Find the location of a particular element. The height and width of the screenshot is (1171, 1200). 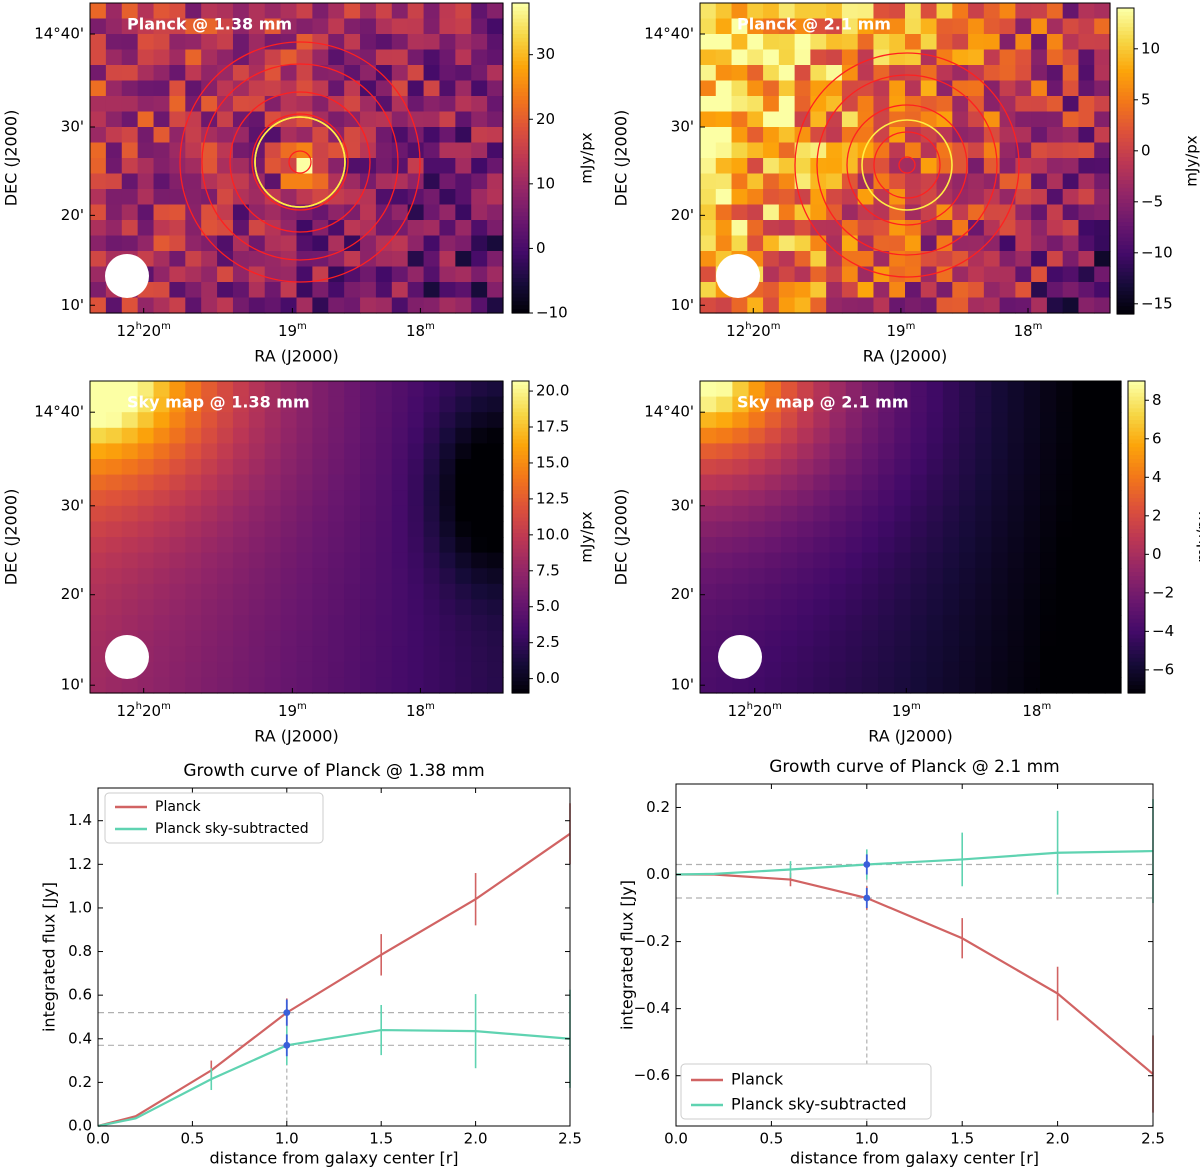

aperture-reference-circle is located at coordinates (300, 162).